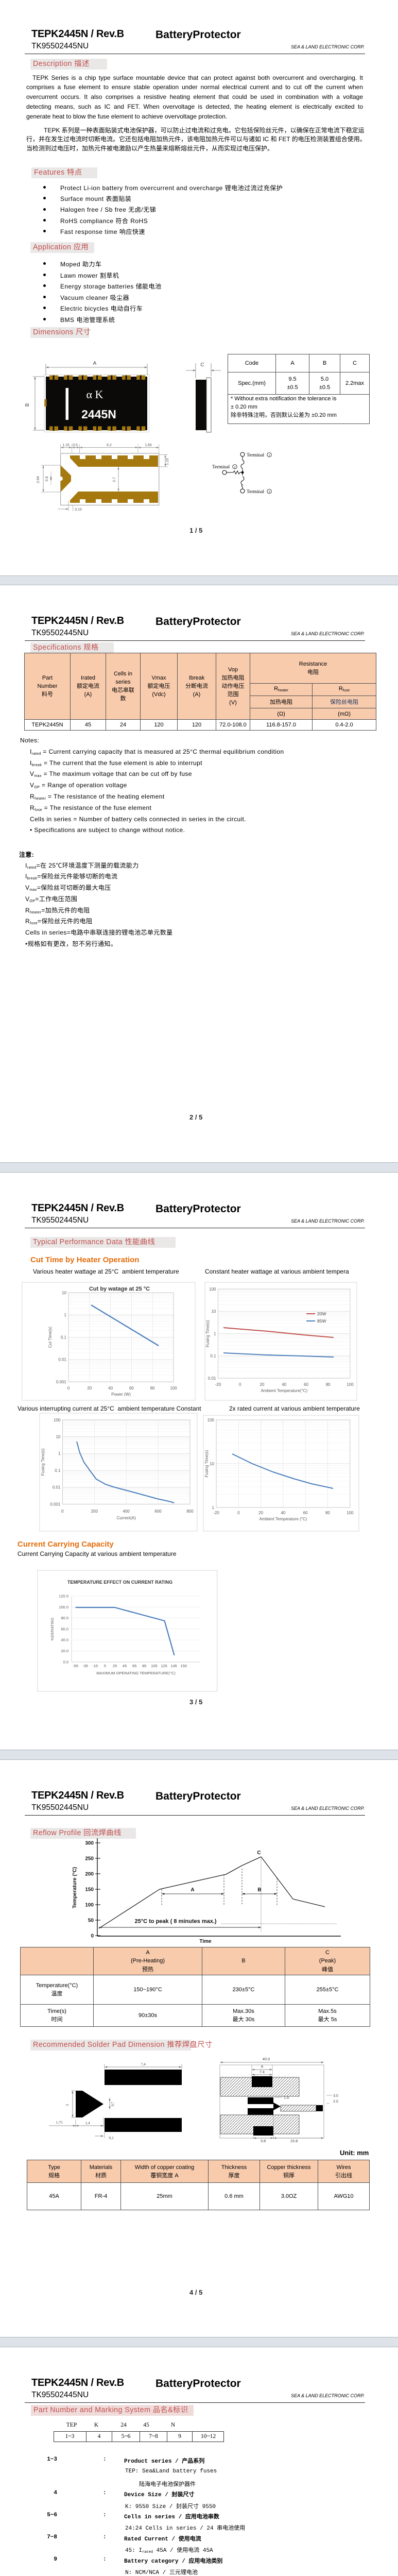 This screenshot has height=2576, width=398. Describe the element at coordinates (286, 2098) in the screenshot. I see `svg-text: 1.9` at that location.